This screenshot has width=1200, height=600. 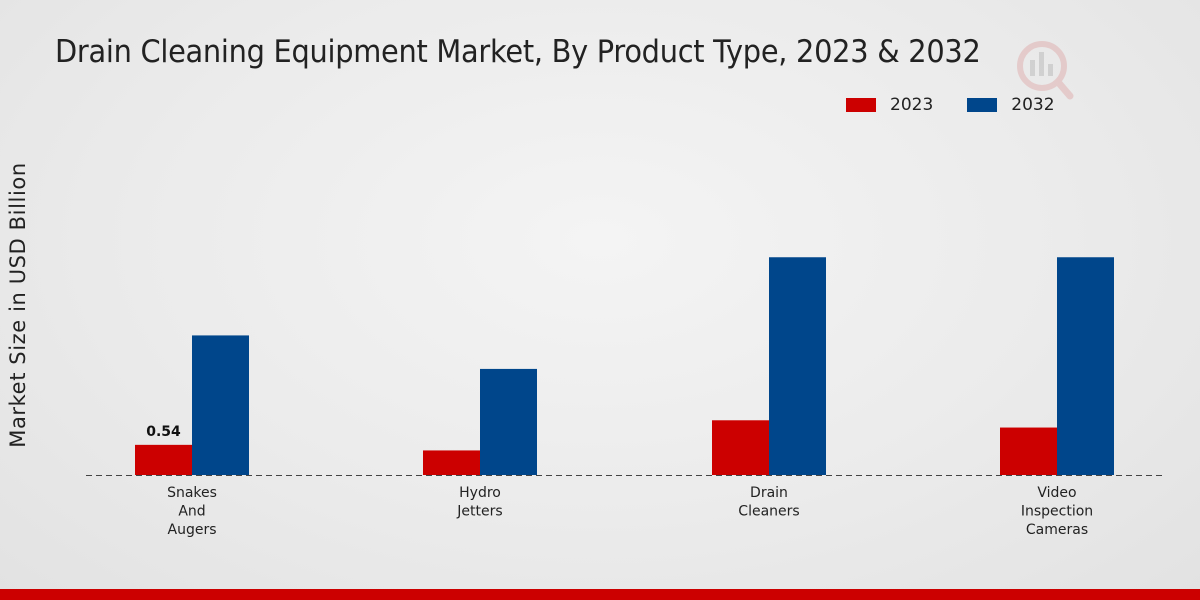 I want to click on footer-bar, so click(x=600, y=594).